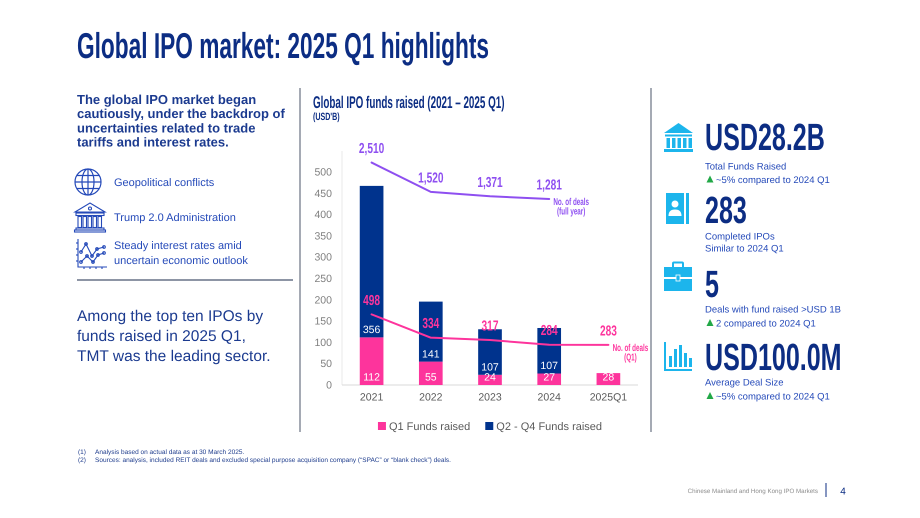 The width and height of the screenshot is (920, 518). What do you see at coordinates (372, 397) in the screenshot?
I see `x-tick-label: 2021` at bounding box center [372, 397].